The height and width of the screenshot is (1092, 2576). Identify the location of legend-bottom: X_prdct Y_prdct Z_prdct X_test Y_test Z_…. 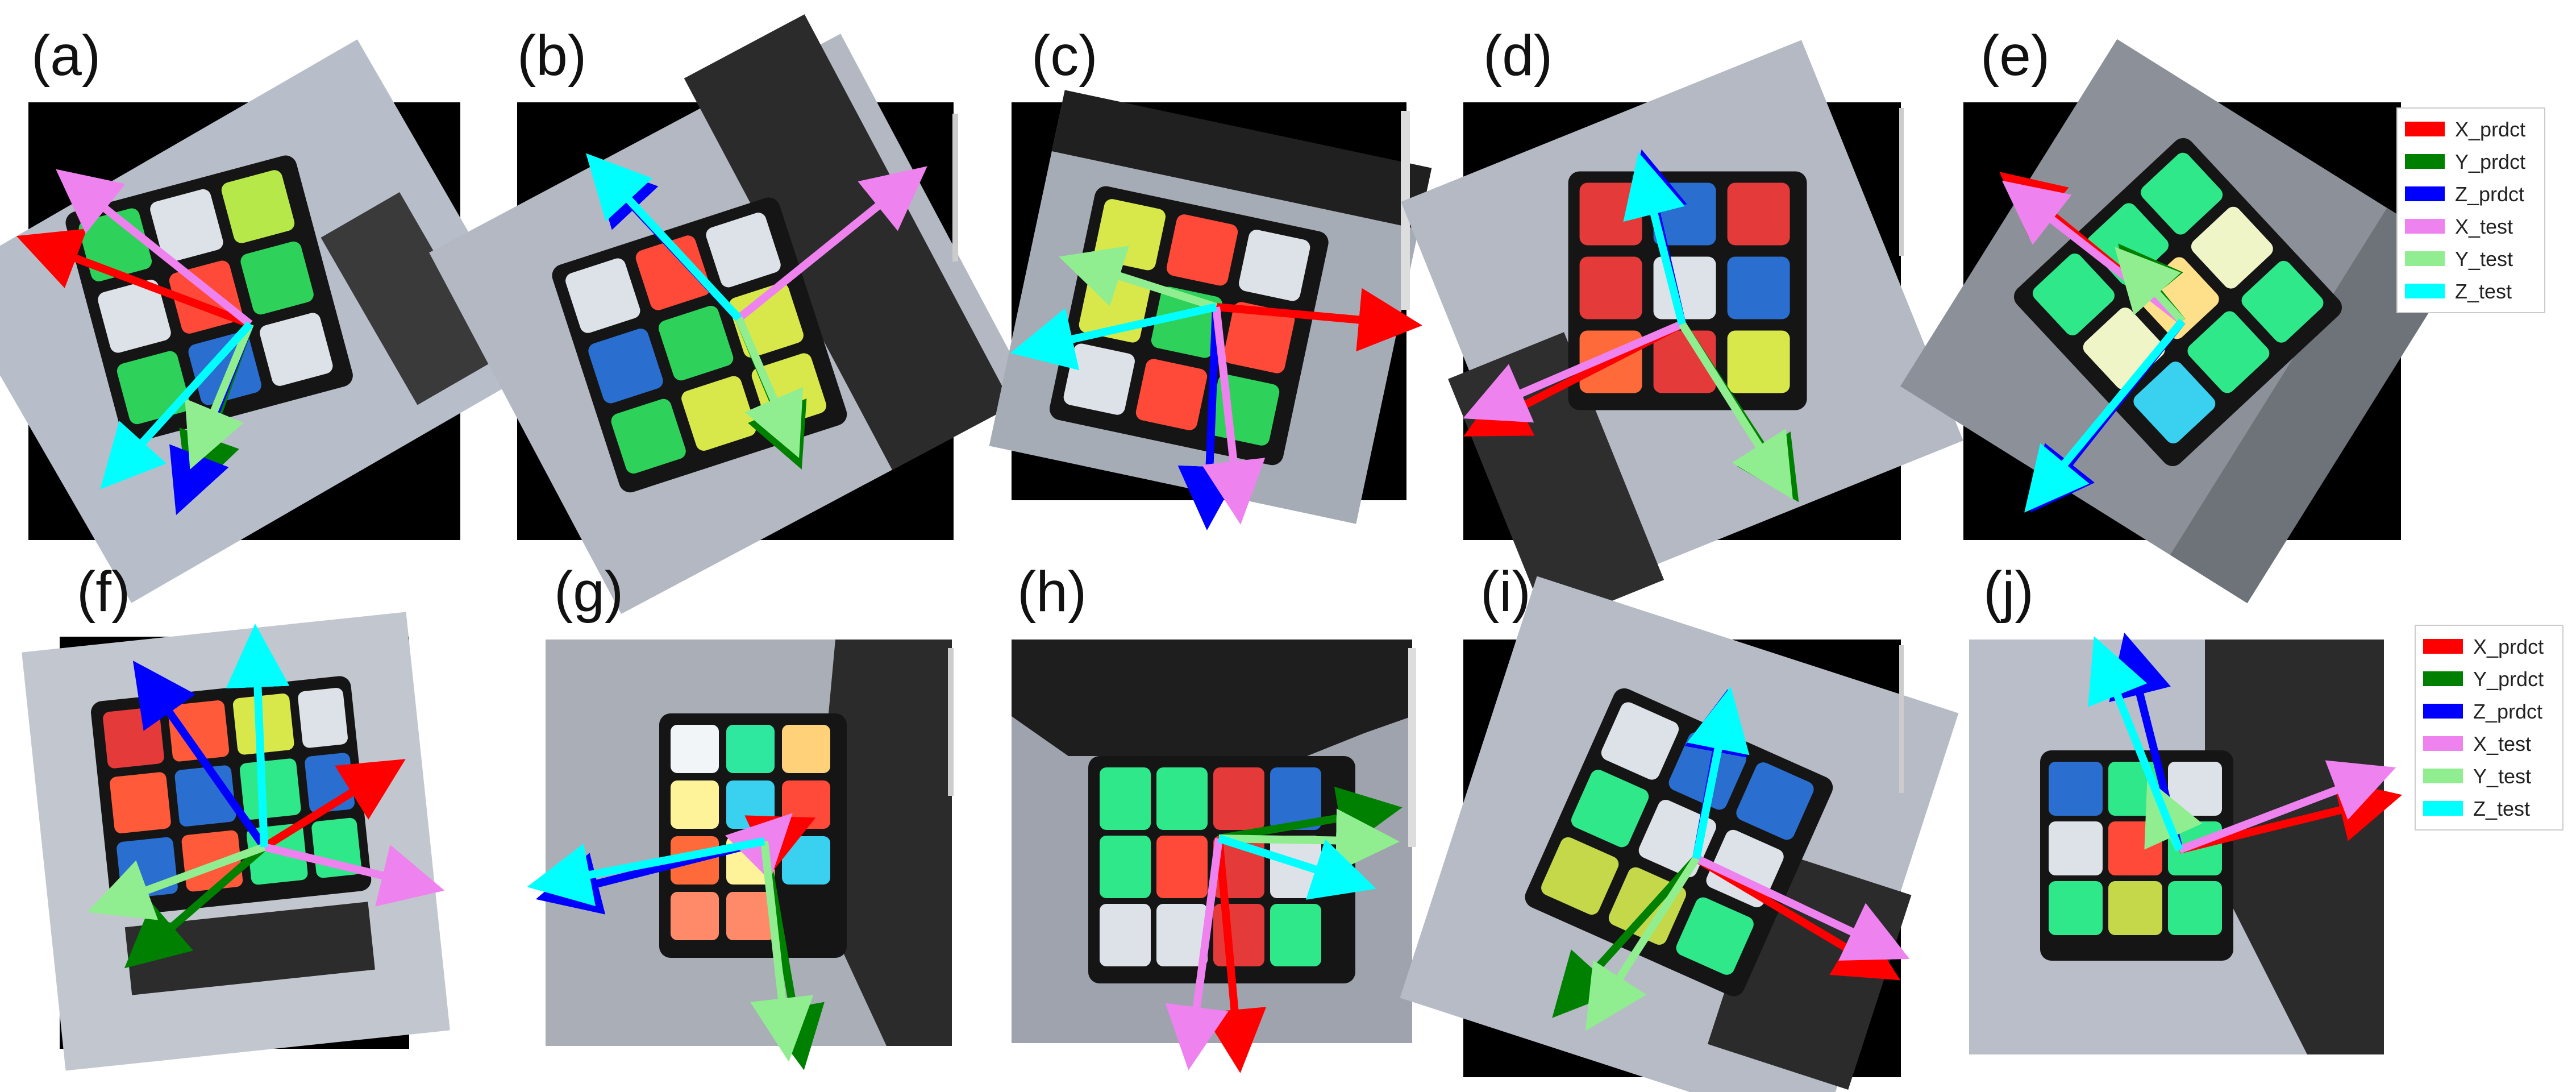
(2489, 728).